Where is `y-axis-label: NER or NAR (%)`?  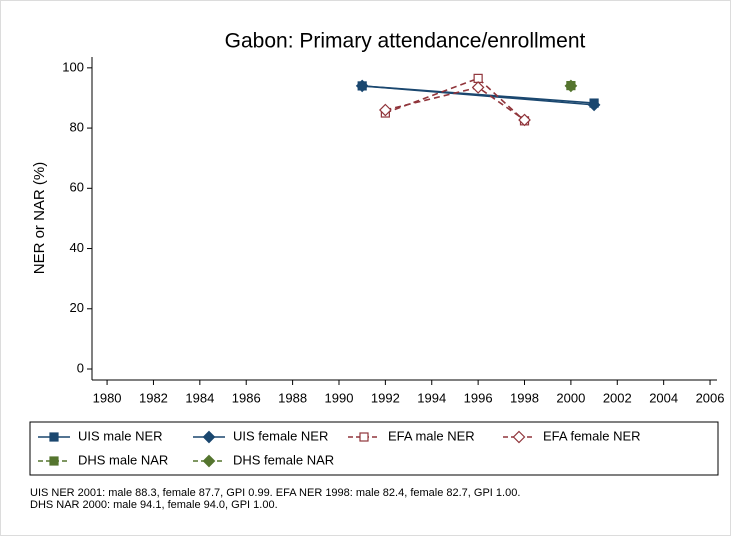 y-axis-label: NER or NAR (%) is located at coordinates (39, 218).